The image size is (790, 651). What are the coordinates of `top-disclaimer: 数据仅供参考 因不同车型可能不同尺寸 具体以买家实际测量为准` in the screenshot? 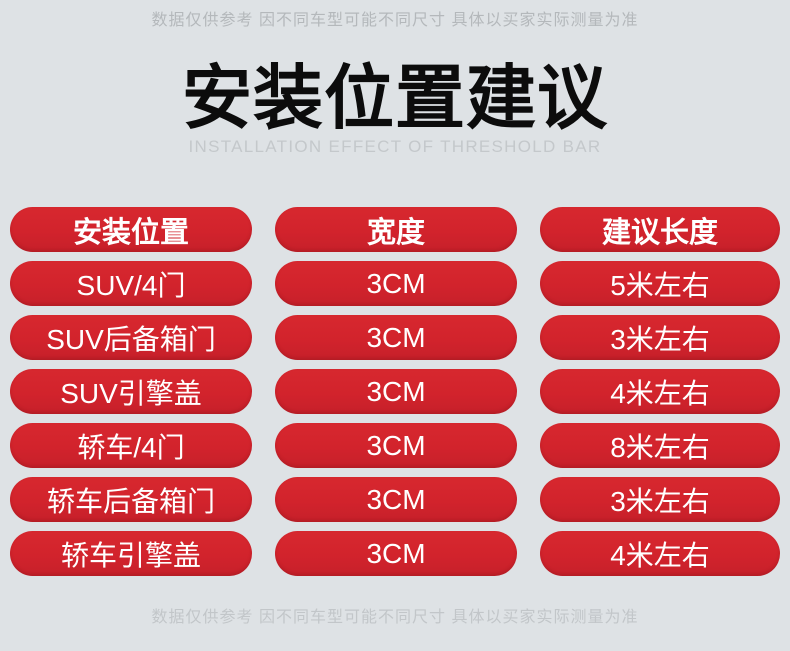 It's located at (395, 20).